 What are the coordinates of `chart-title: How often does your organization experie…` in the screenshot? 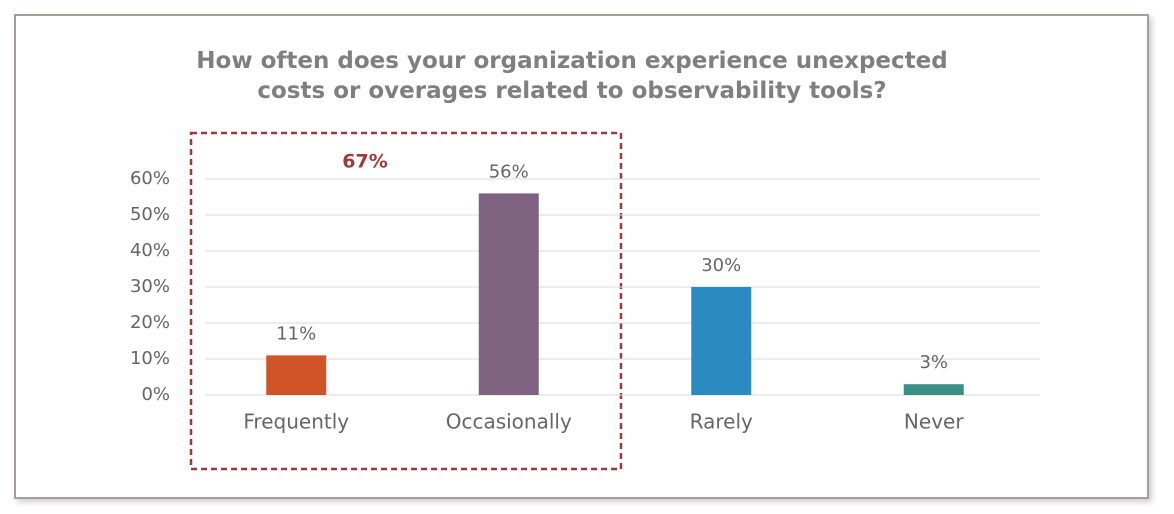 It's located at (572, 76).